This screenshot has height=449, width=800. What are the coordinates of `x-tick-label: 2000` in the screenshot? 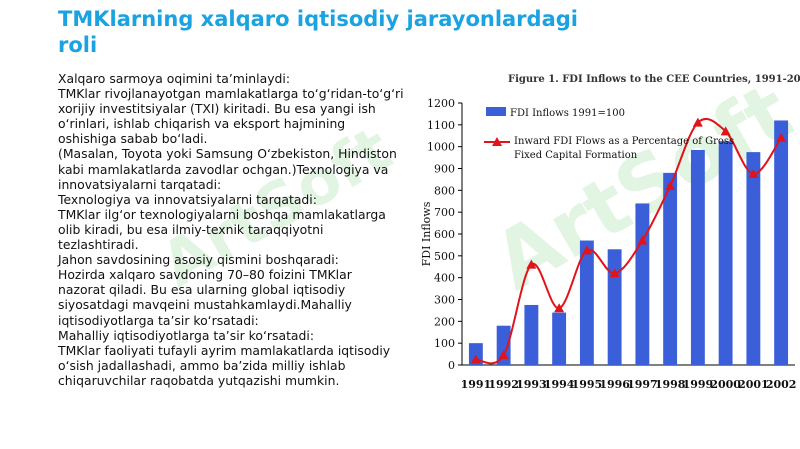 It's located at (725, 384).